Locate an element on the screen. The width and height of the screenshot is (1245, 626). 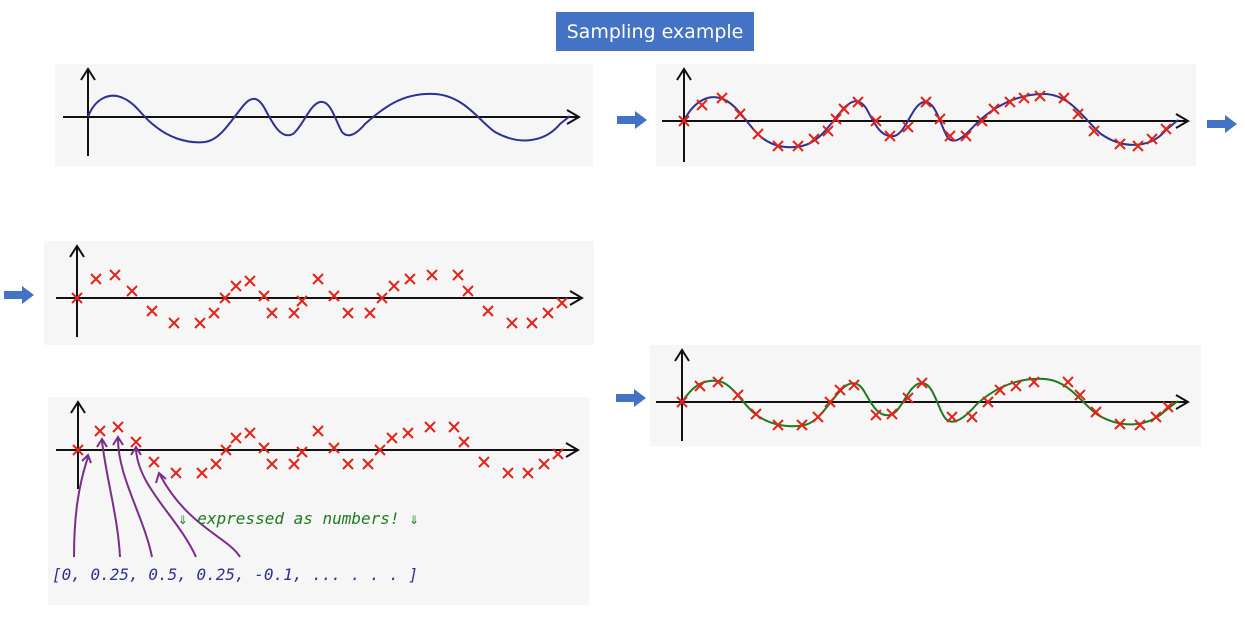
sampled-signal-panel is located at coordinates (926, 115).